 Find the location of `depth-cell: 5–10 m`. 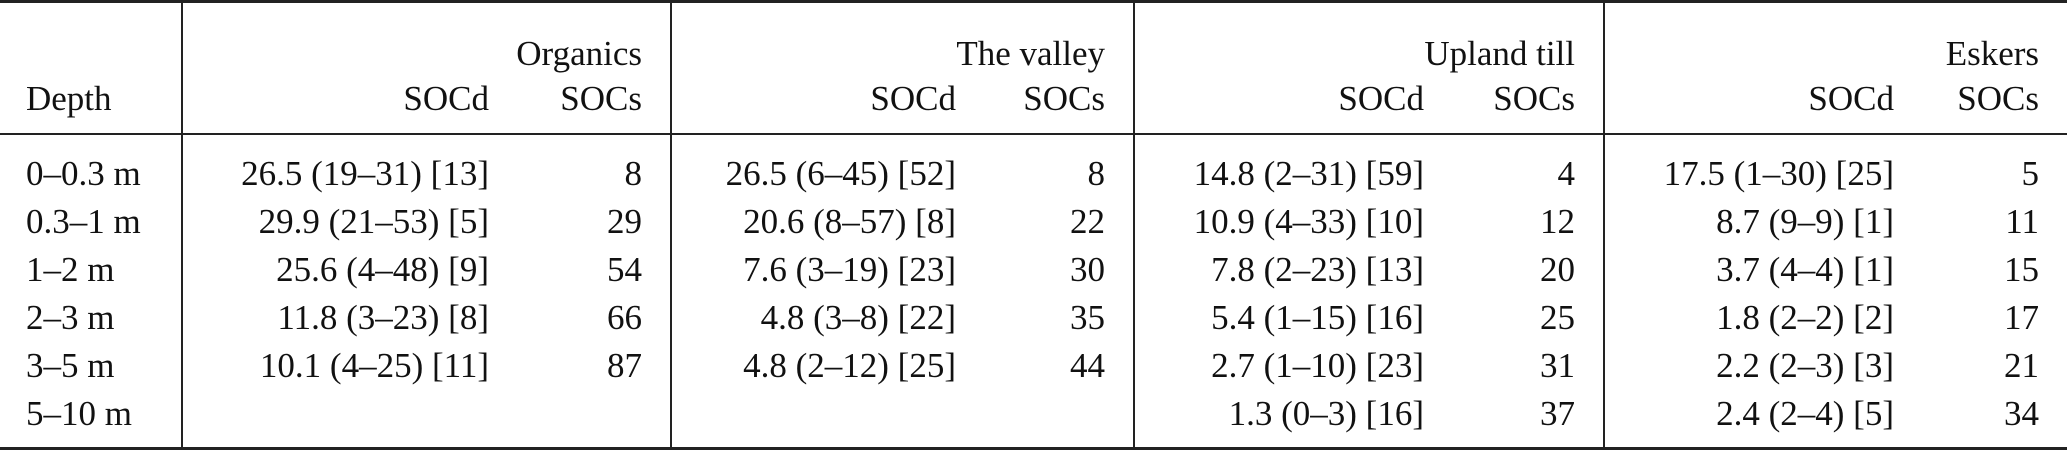

depth-cell: 5–10 m is located at coordinates (91, 419).